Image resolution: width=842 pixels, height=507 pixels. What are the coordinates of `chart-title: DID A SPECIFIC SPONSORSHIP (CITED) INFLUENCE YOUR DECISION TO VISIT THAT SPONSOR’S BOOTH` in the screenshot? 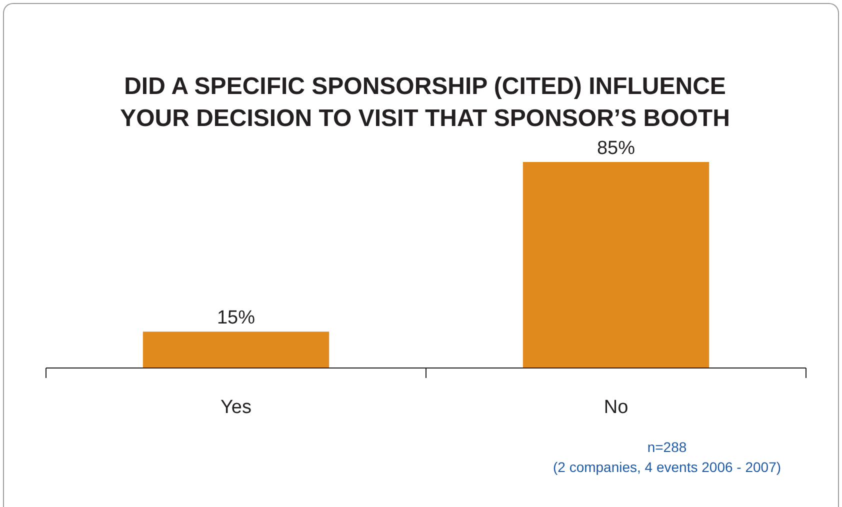 It's located at (425, 102).